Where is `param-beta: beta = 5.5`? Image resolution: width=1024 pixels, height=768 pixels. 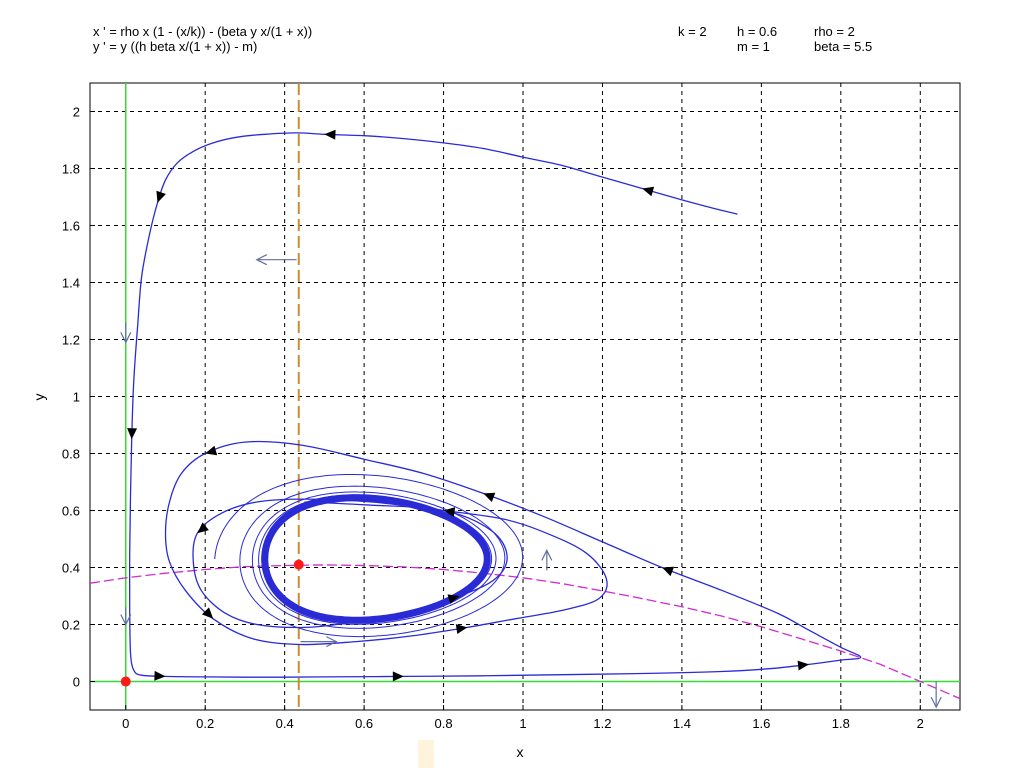 param-beta: beta = 5.5 is located at coordinates (843, 46).